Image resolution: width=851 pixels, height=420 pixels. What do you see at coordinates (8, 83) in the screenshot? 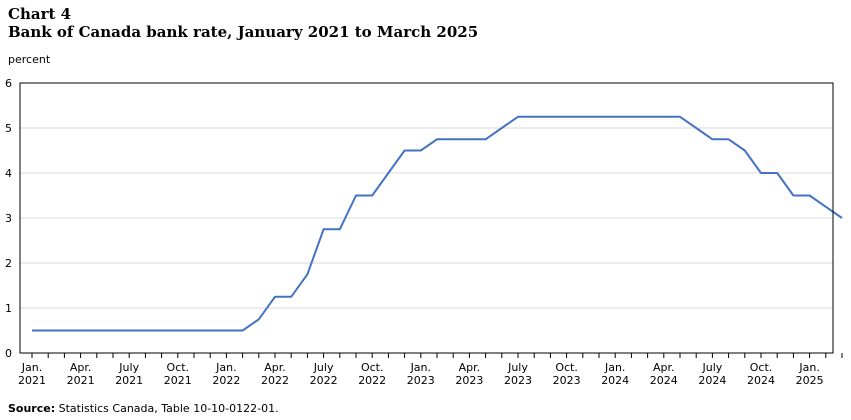
I see `y-tick-label: 6` at bounding box center [8, 83].